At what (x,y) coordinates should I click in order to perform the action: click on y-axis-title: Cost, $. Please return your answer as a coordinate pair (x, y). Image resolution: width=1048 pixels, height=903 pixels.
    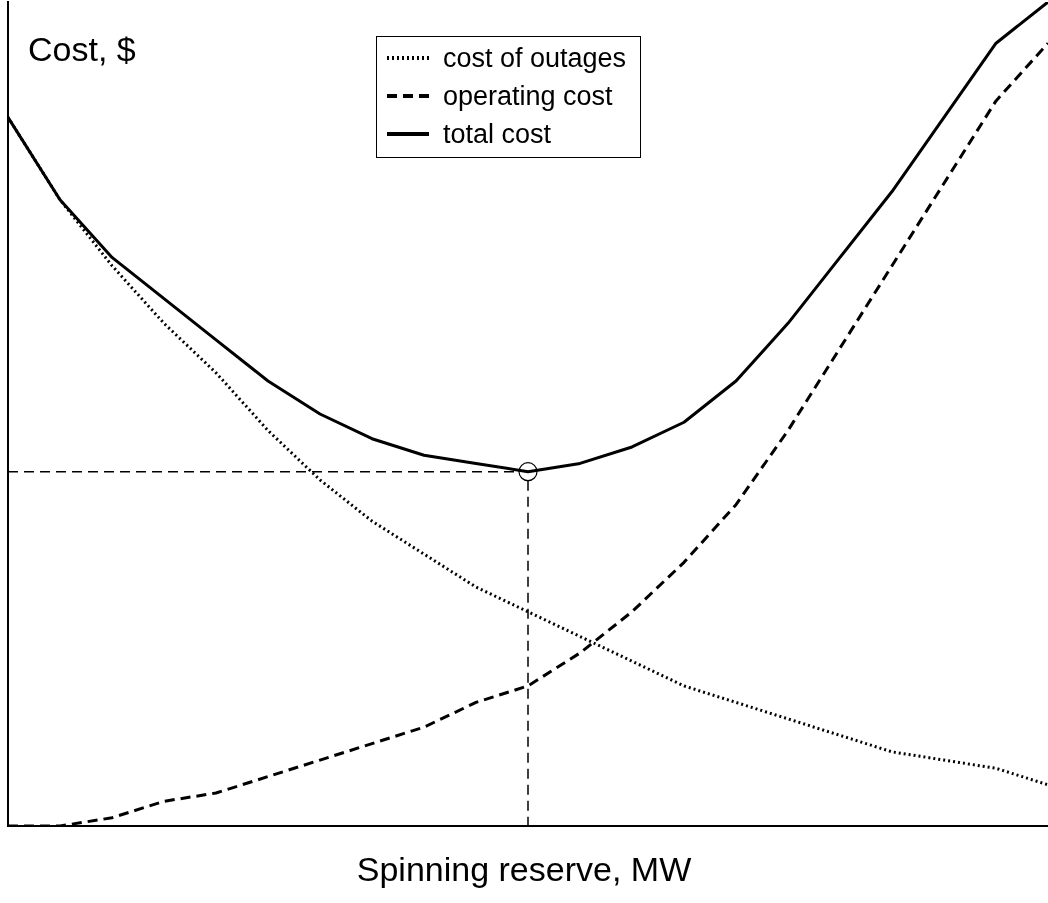
    Looking at the image, I should click on (82, 49).